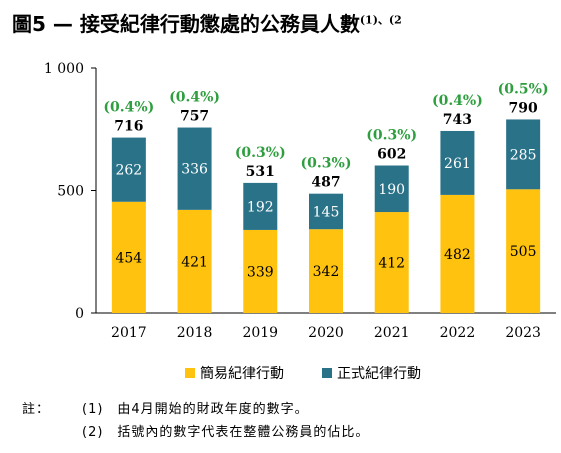 This screenshot has height=453, width=561. I want to click on data-label-formal: 190, so click(391, 190).